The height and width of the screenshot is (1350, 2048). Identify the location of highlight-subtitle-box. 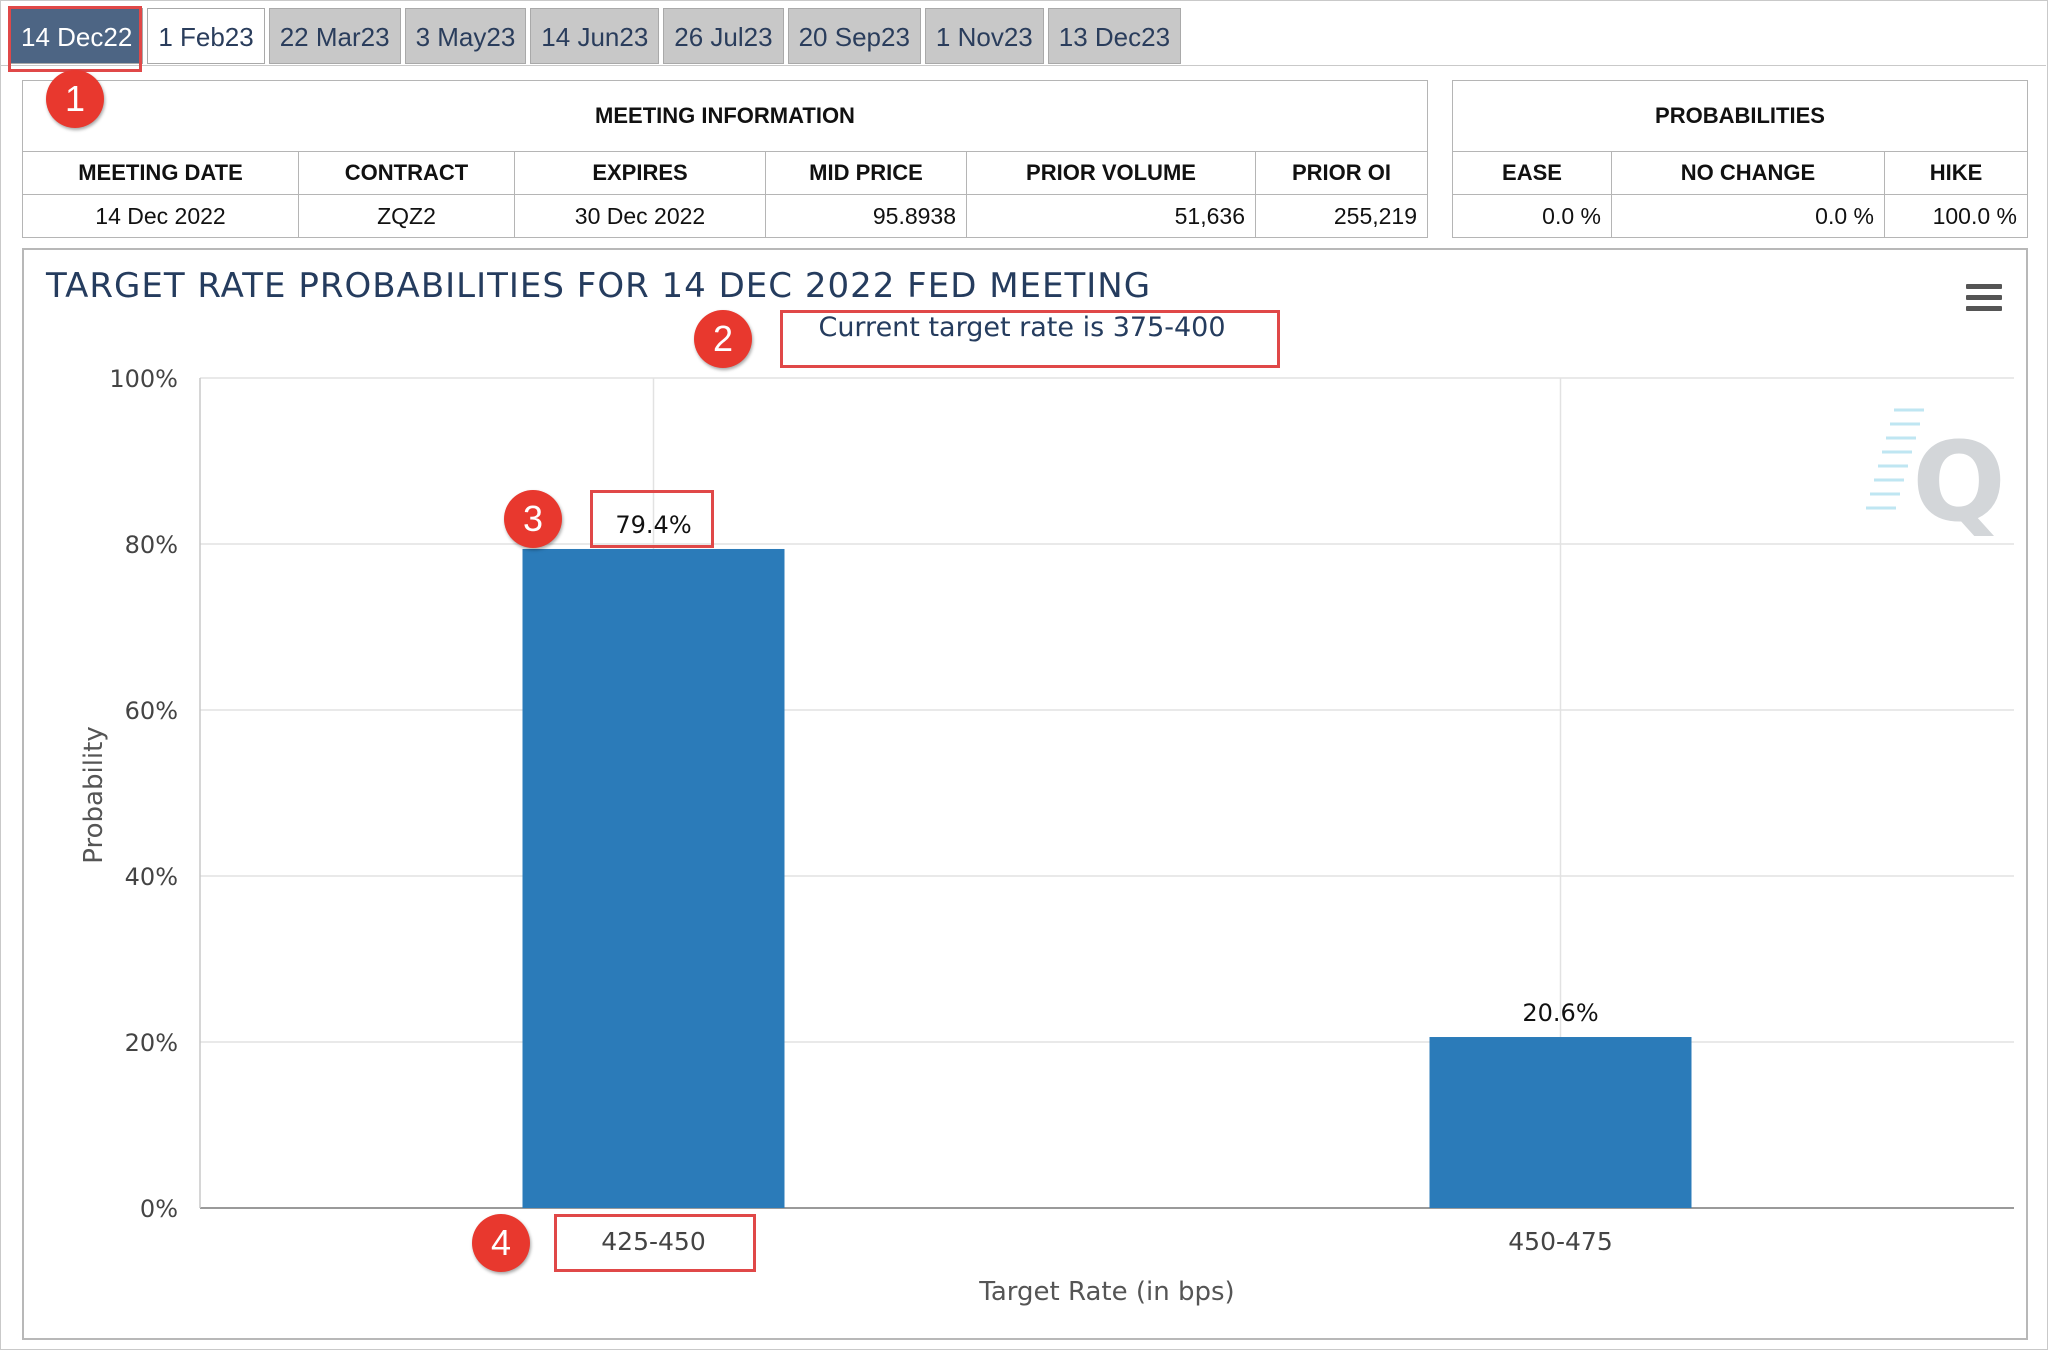
(1030, 339).